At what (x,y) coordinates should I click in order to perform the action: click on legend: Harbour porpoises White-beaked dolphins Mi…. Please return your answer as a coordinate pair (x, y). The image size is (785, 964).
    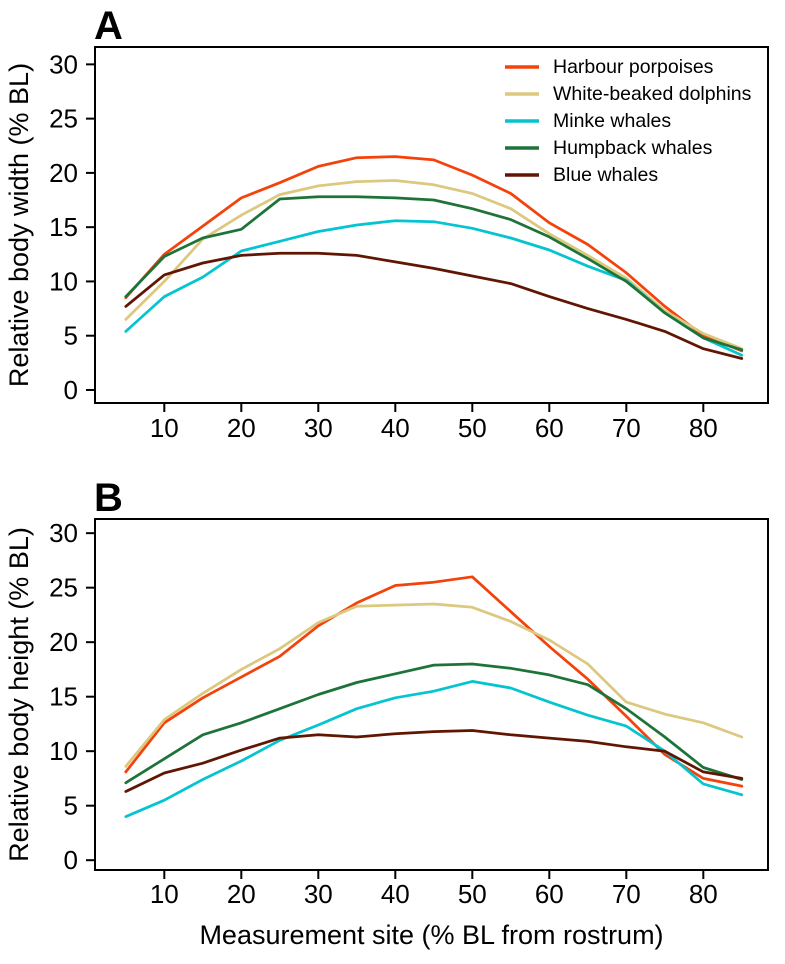
    Looking at the image, I should click on (628, 121).